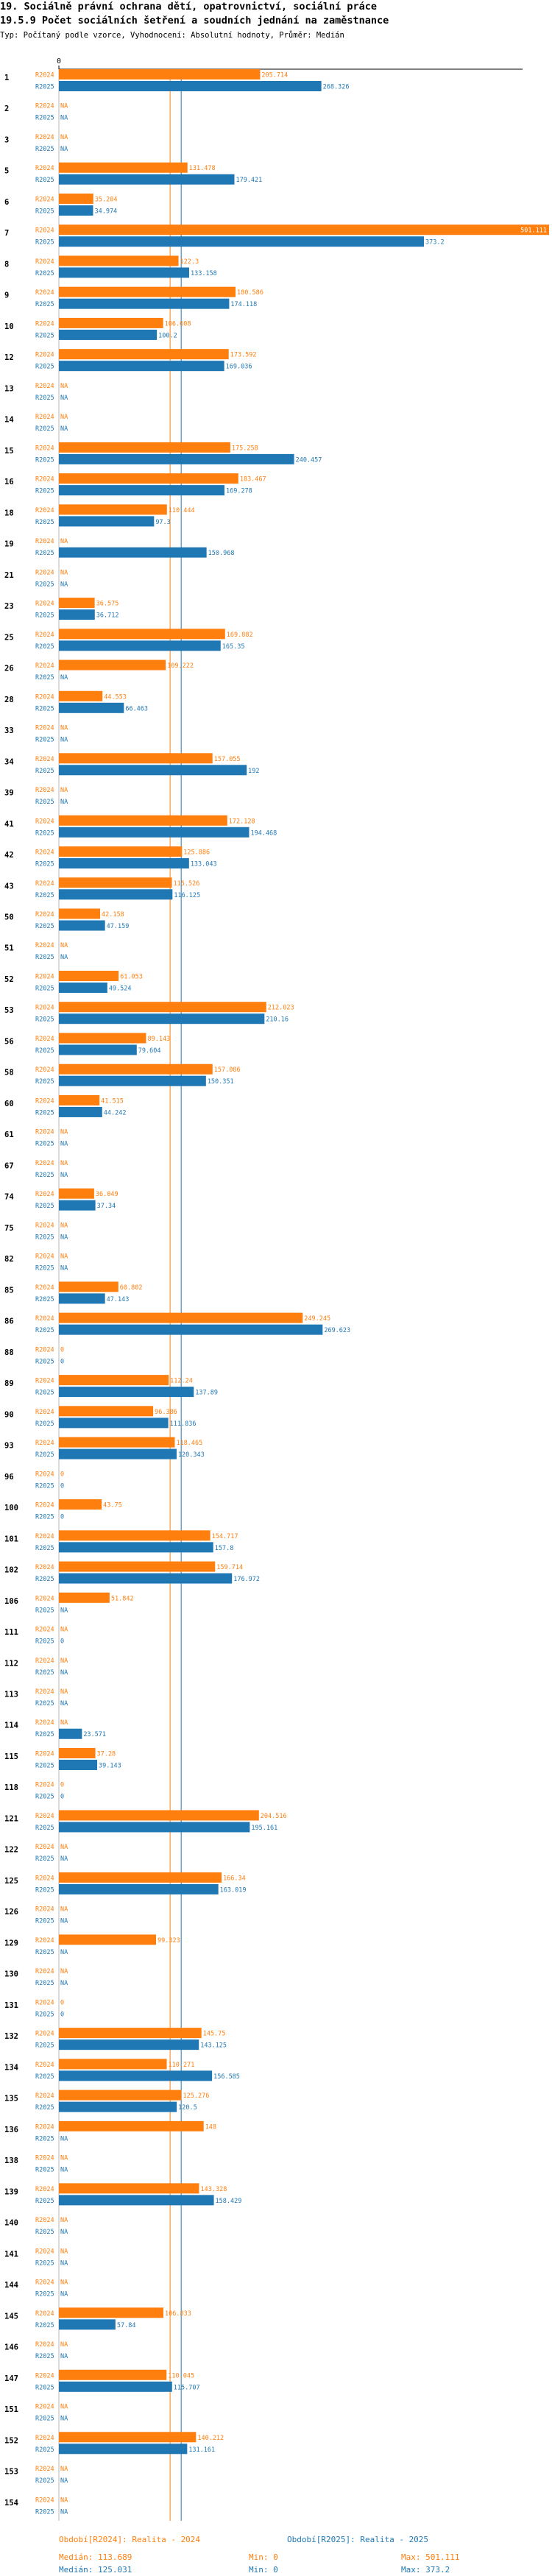  I want to click on category-label: 25, so click(9, 637).